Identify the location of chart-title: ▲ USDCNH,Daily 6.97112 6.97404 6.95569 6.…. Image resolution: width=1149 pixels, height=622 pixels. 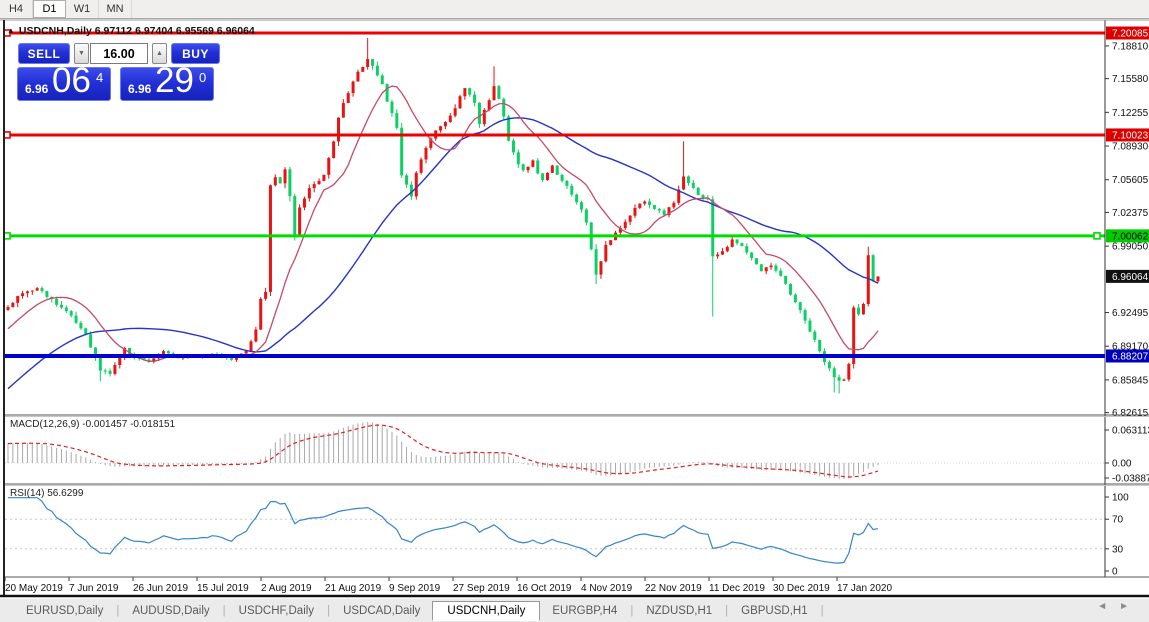
(131, 31).